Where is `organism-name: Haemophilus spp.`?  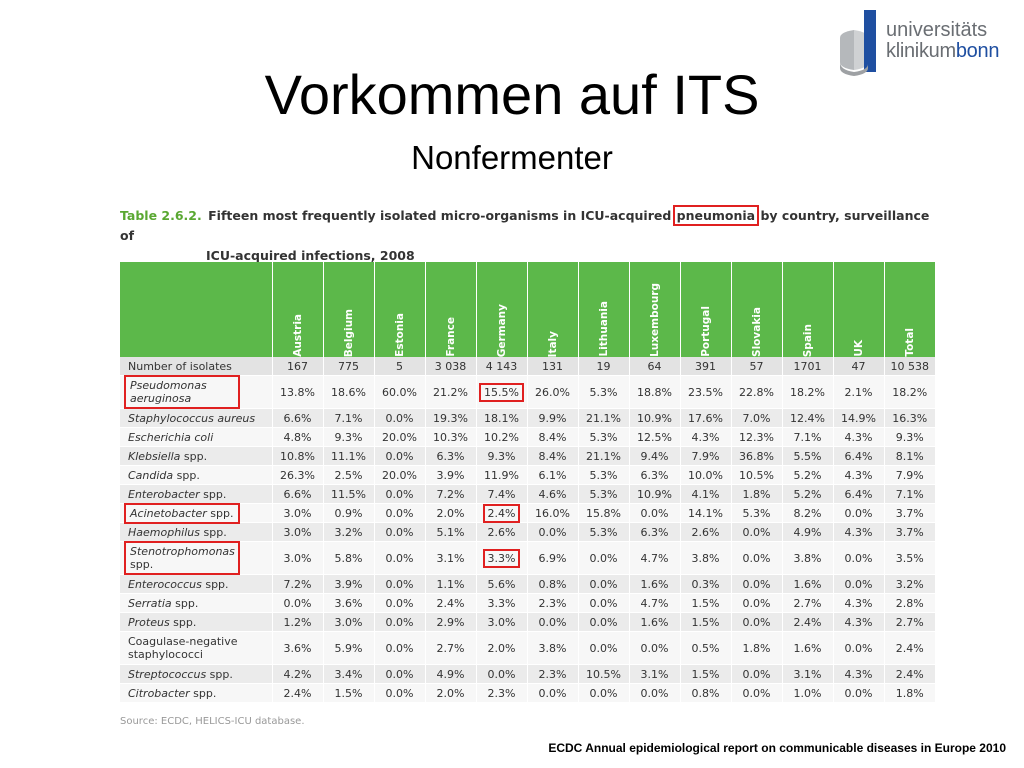 organism-name: Haemophilus spp. is located at coordinates (196, 532).